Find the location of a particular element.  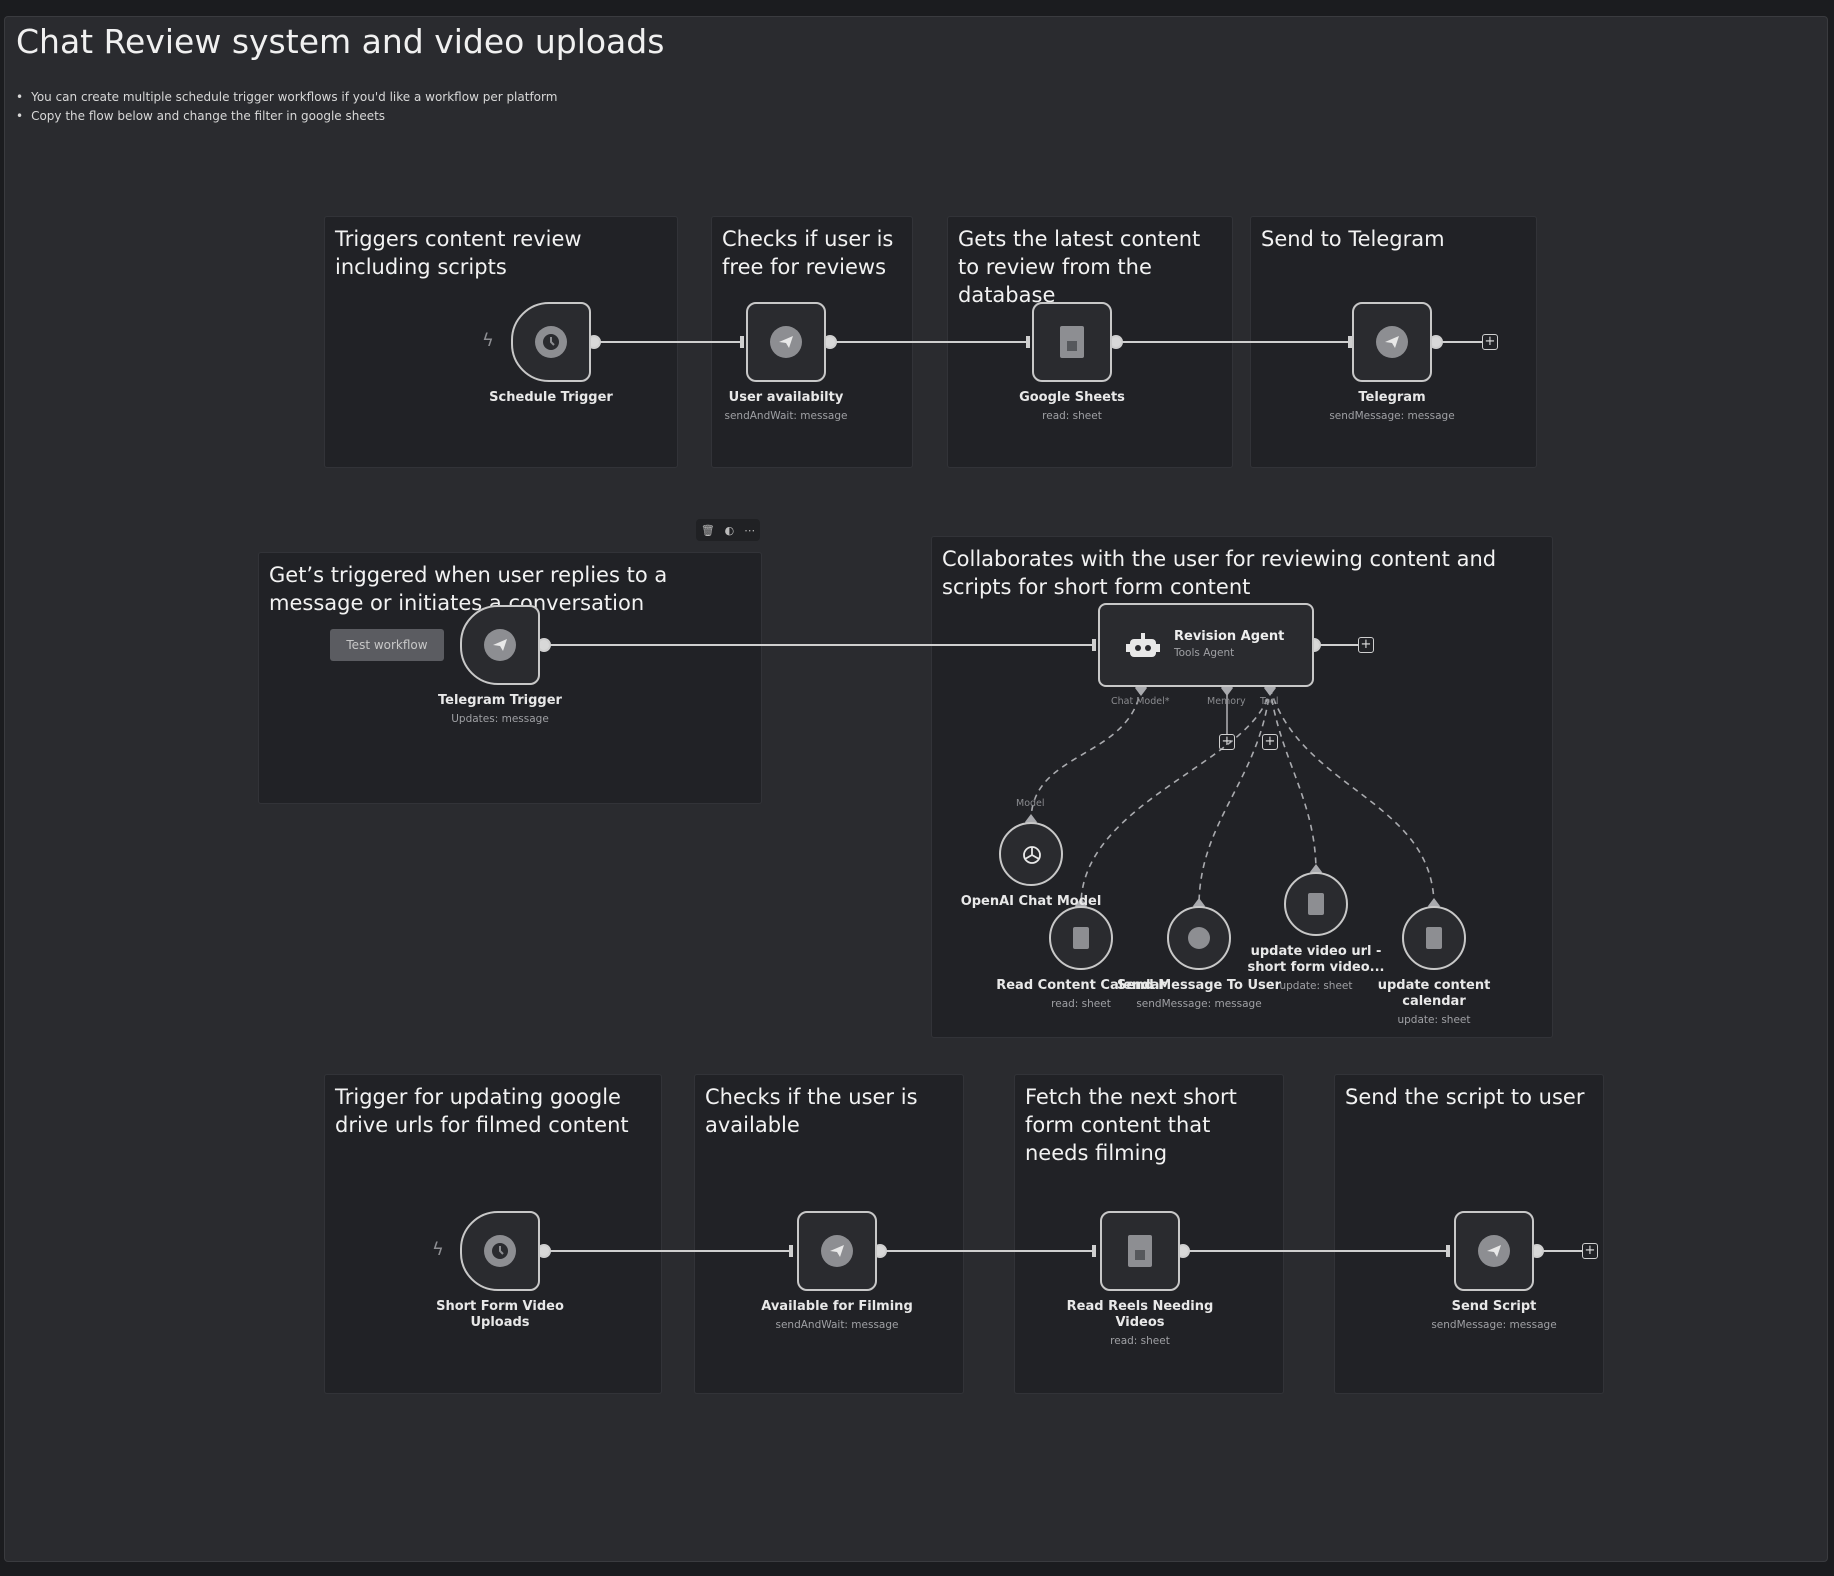

page-title: Chat Review system and video uploads is located at coordinates (340, 41).